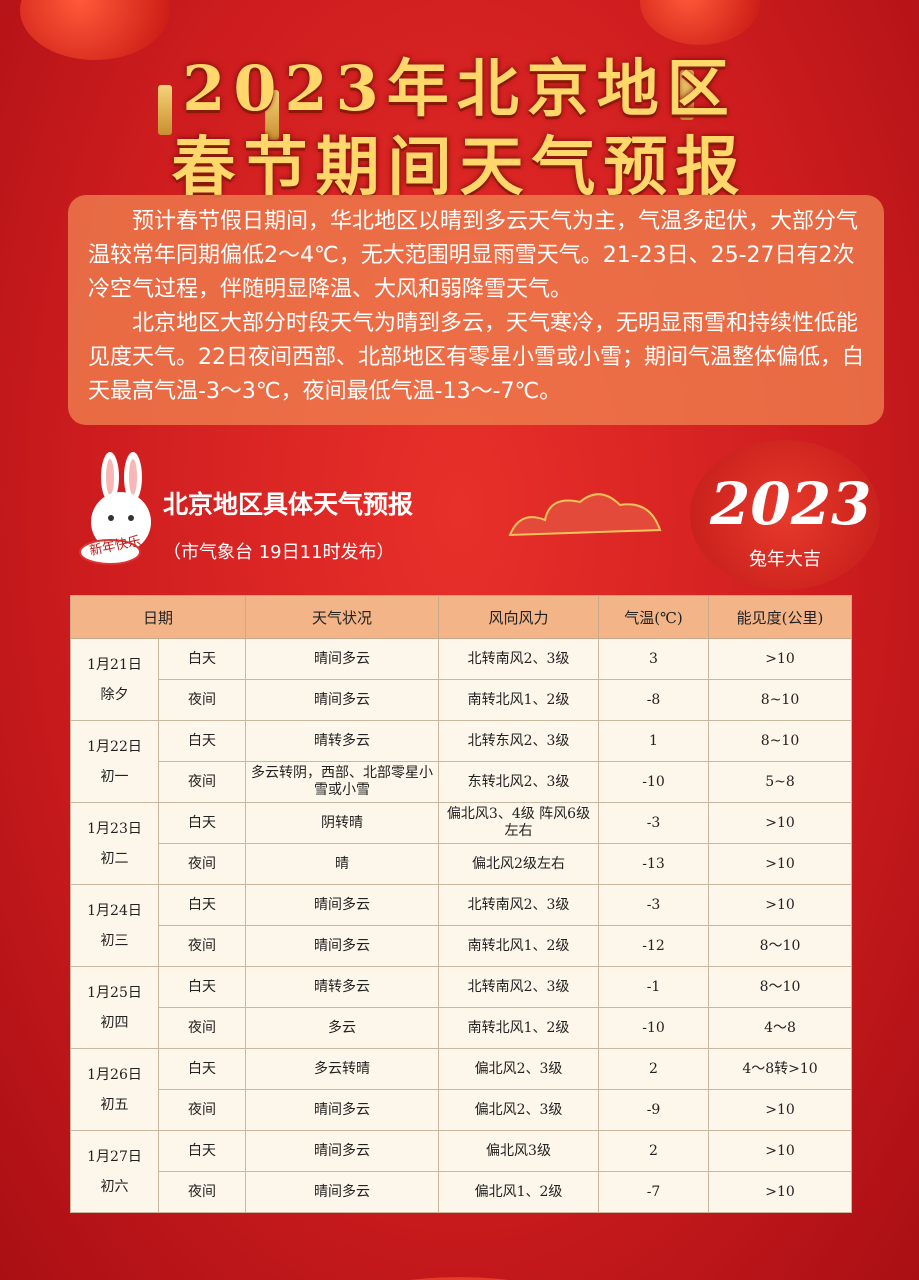  What do you see at coordinates (785, 515) in the screenshot?
I see `rabbit-year-logo: 2023 兔年大吉` at bounding box center [785, 515].